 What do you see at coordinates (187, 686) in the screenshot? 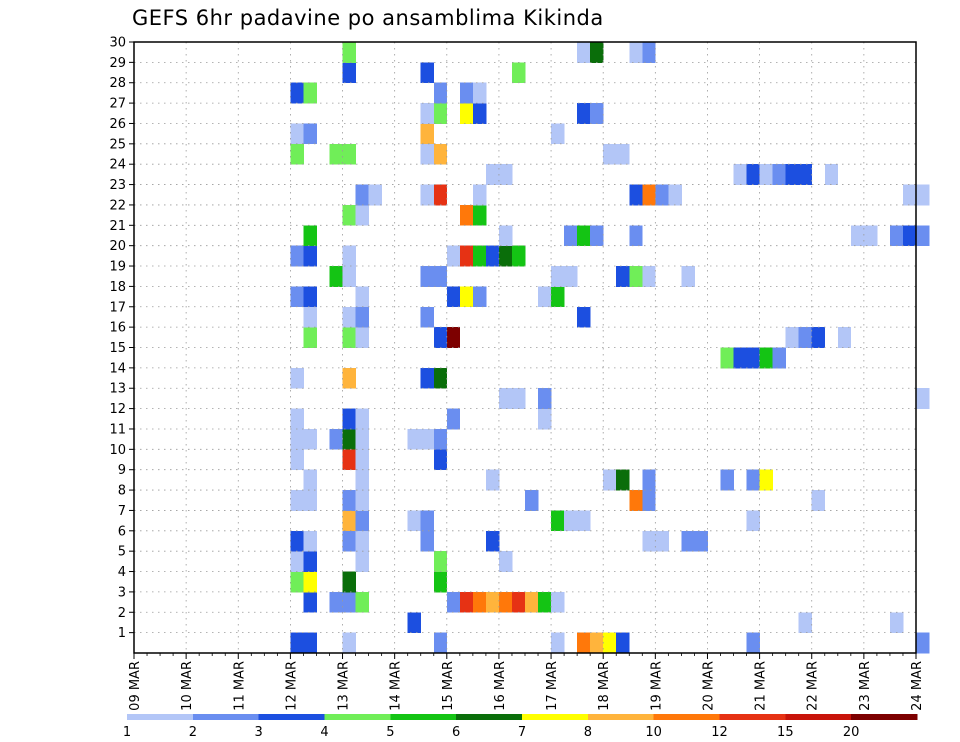
I see `x-tick-label: 10 MAR` at bounding box center [187, 686].